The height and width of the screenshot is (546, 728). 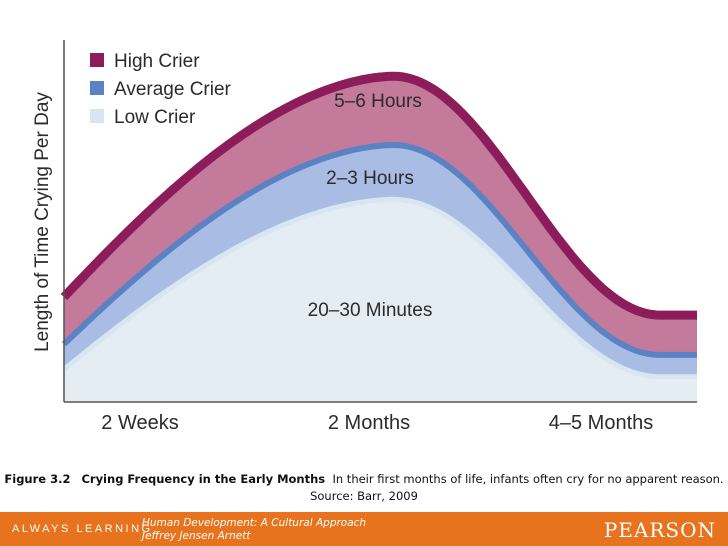 I want to click on legend-label-low-crier: Low Crier, so click(x=155, y=117).